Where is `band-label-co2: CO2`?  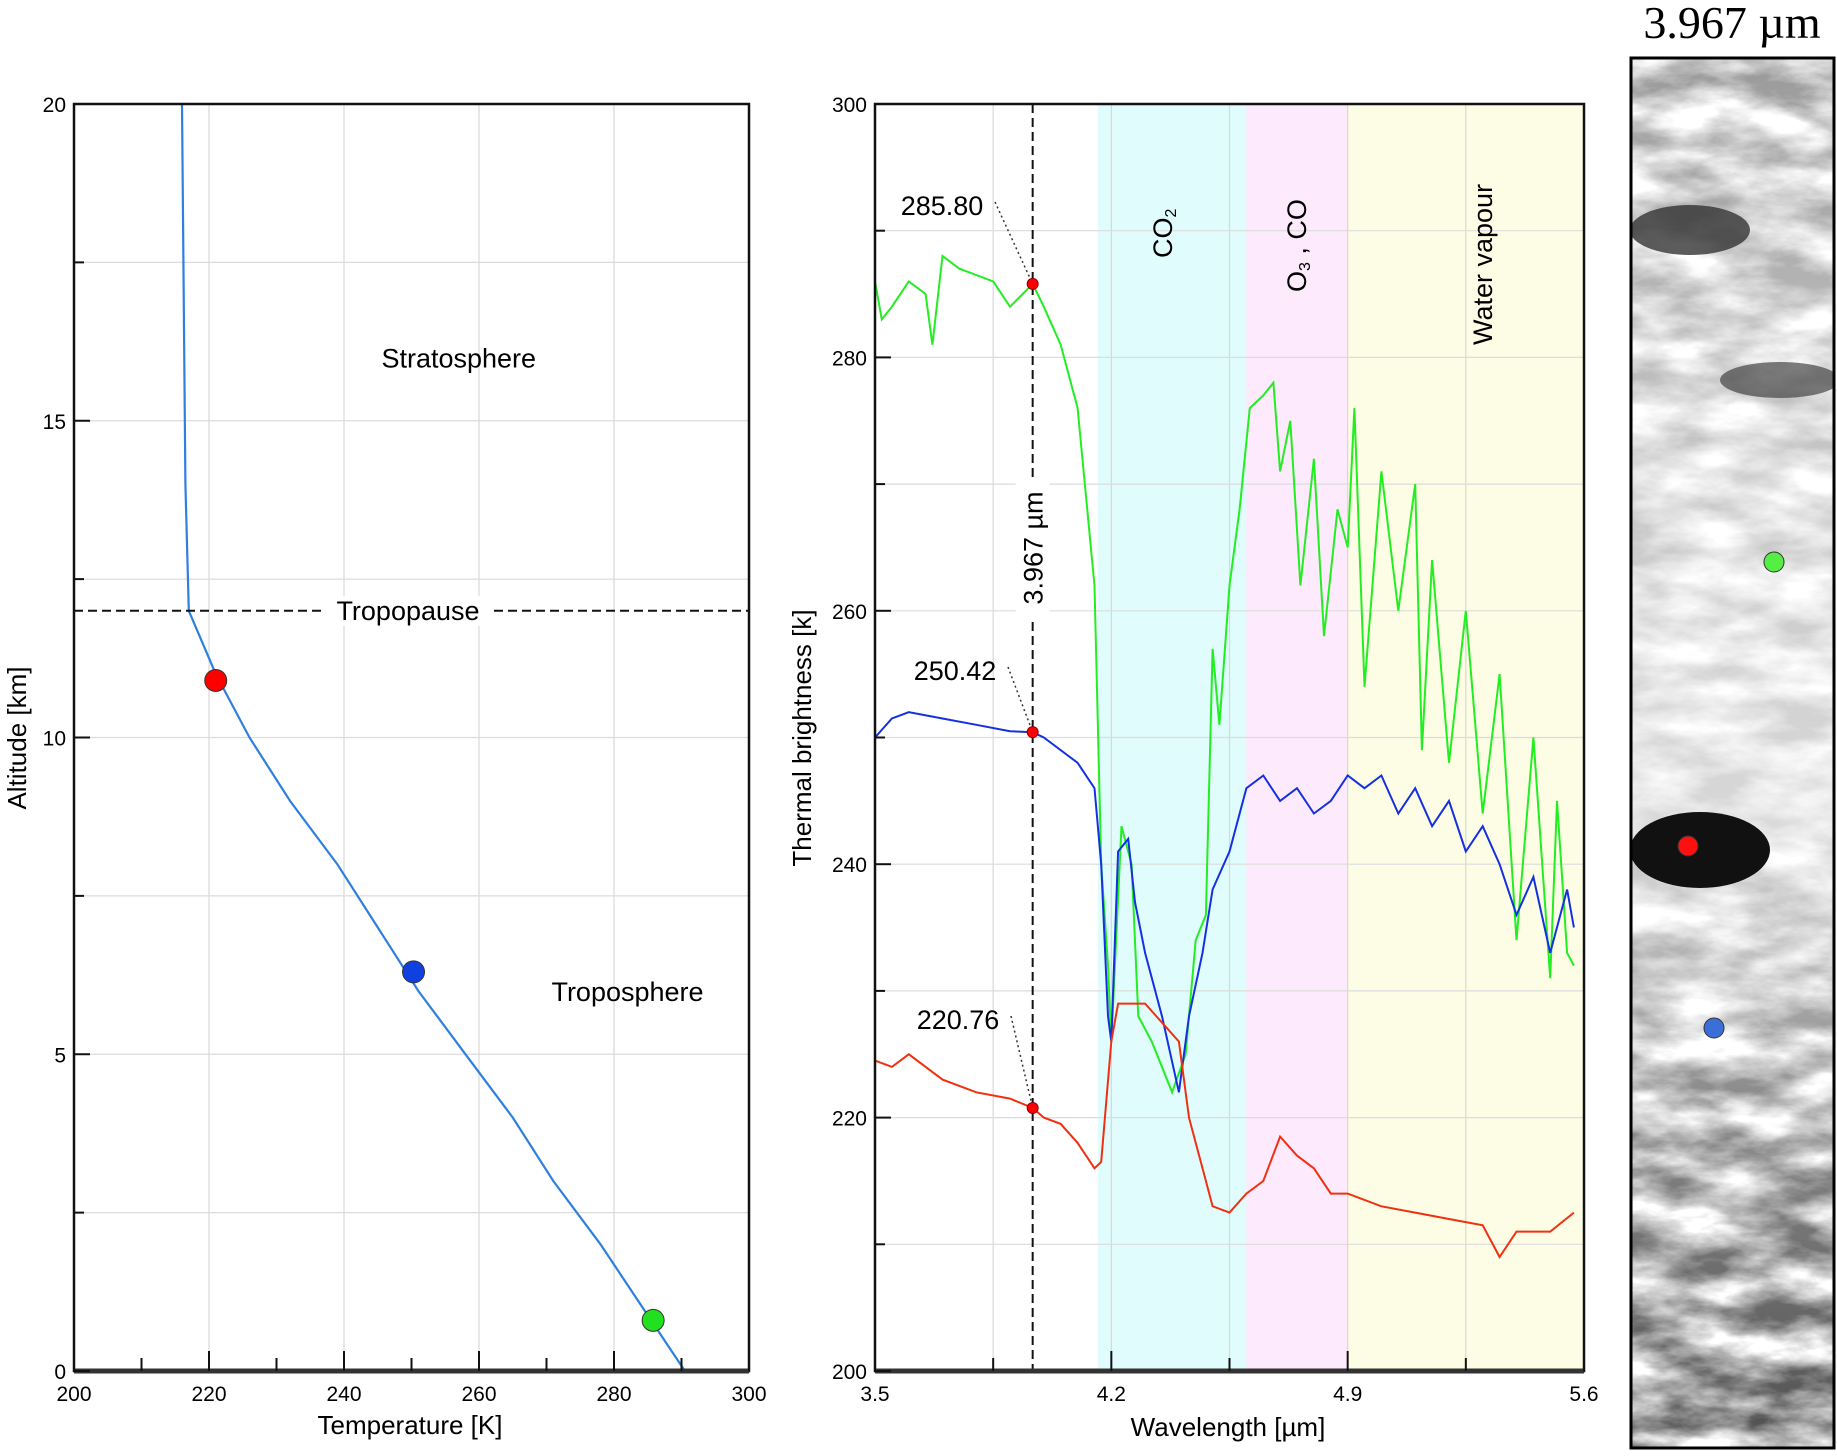 band-label-co2: CO2 is located at coordinates (1164, 234).